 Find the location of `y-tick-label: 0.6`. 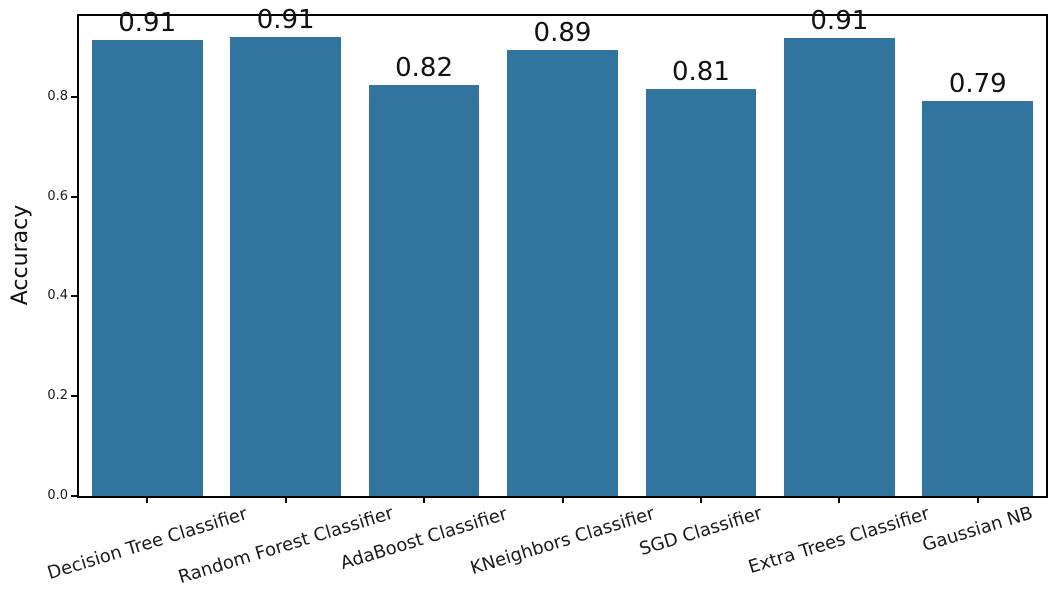

y-tick-label: 0.6 is located at coordinates (57, 196).